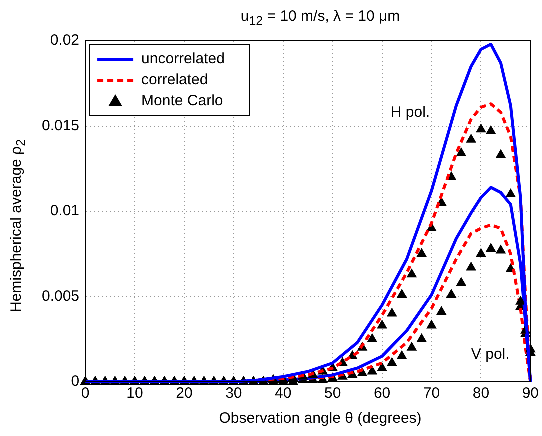  What do you see at coordinates (183, 101) in the screenshot?
I see `legend-label: Monte Carlo` at bounding box center [183, 101].